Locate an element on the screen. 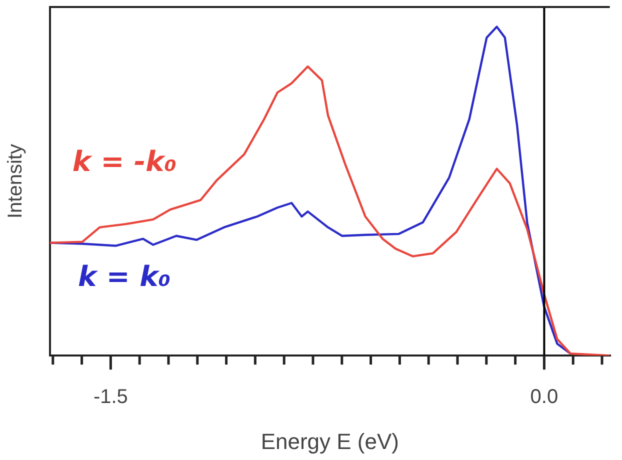 The image size is (622, 460). series-label: k = -k₀ is located at coordinates (124, 161).